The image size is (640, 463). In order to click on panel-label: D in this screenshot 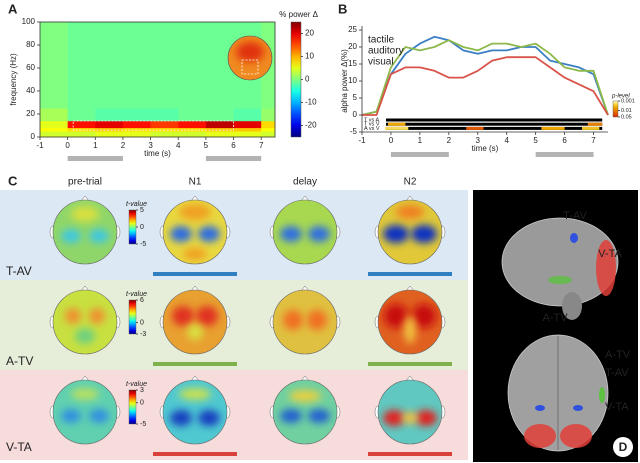, I will do `click(623, 447)`.